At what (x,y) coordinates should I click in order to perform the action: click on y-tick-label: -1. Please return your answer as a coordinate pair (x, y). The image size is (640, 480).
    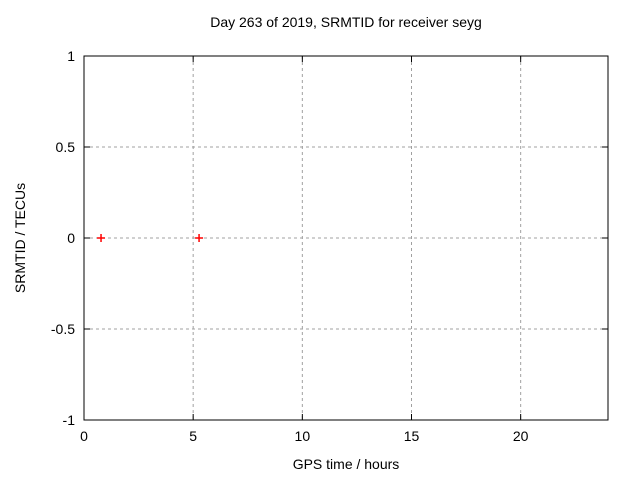
    Looking at the image, I should click on (69, 420).